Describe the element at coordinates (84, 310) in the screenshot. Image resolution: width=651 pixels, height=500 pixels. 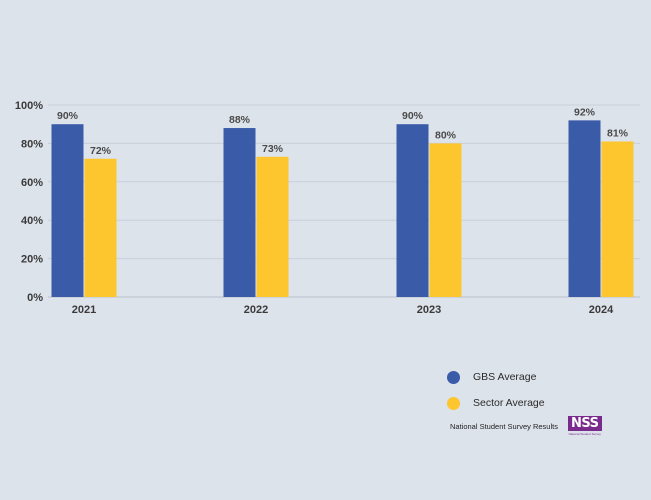
I see `x-tick-label: 2021` at that location.